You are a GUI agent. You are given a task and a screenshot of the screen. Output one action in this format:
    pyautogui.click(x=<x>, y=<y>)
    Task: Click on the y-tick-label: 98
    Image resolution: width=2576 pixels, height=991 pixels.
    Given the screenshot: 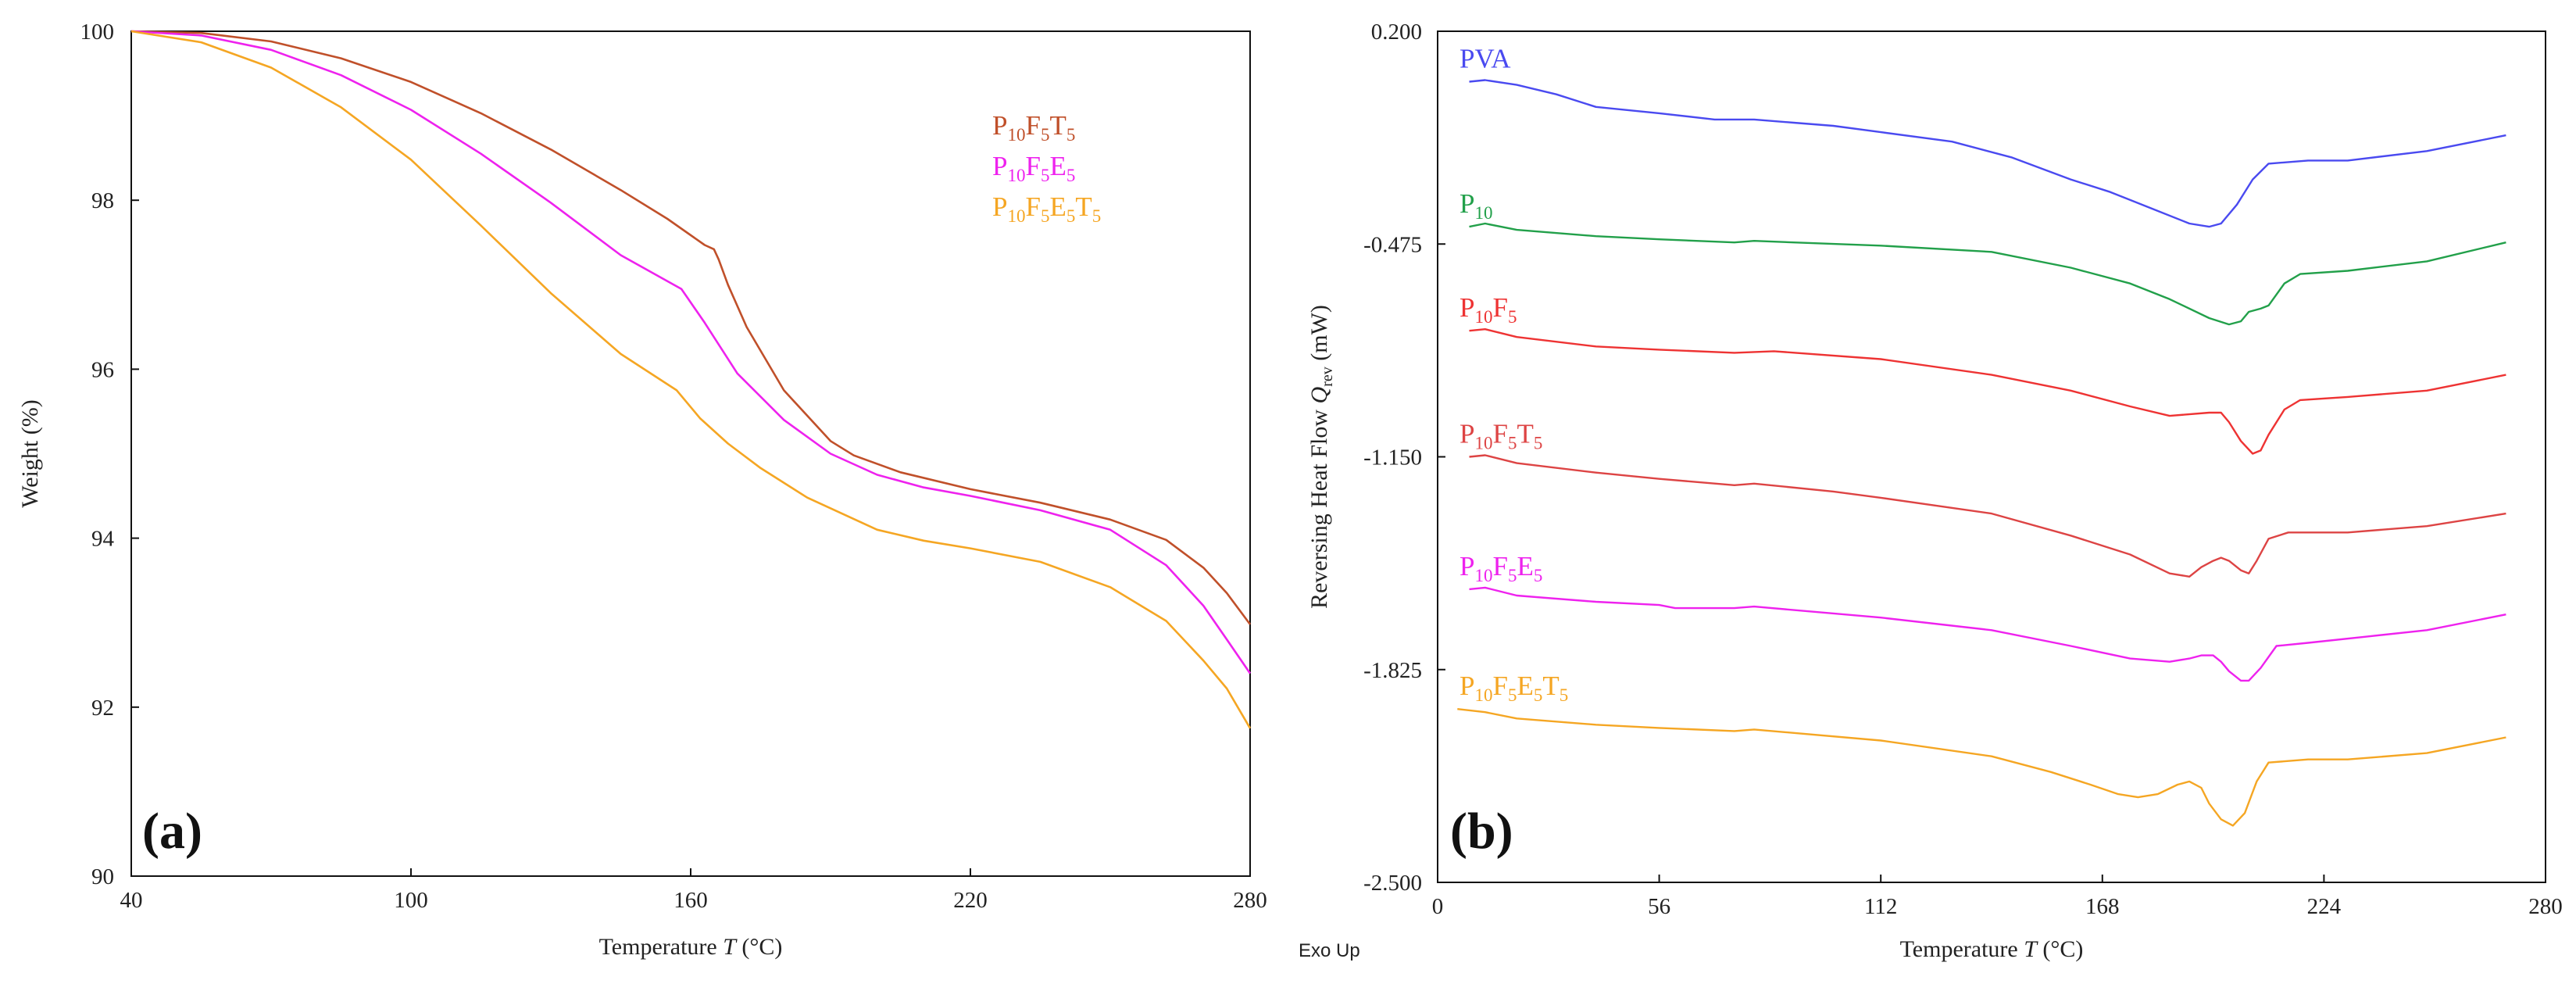 What is the action you would take?
    pyautogui.click(x=103, y=200)
    